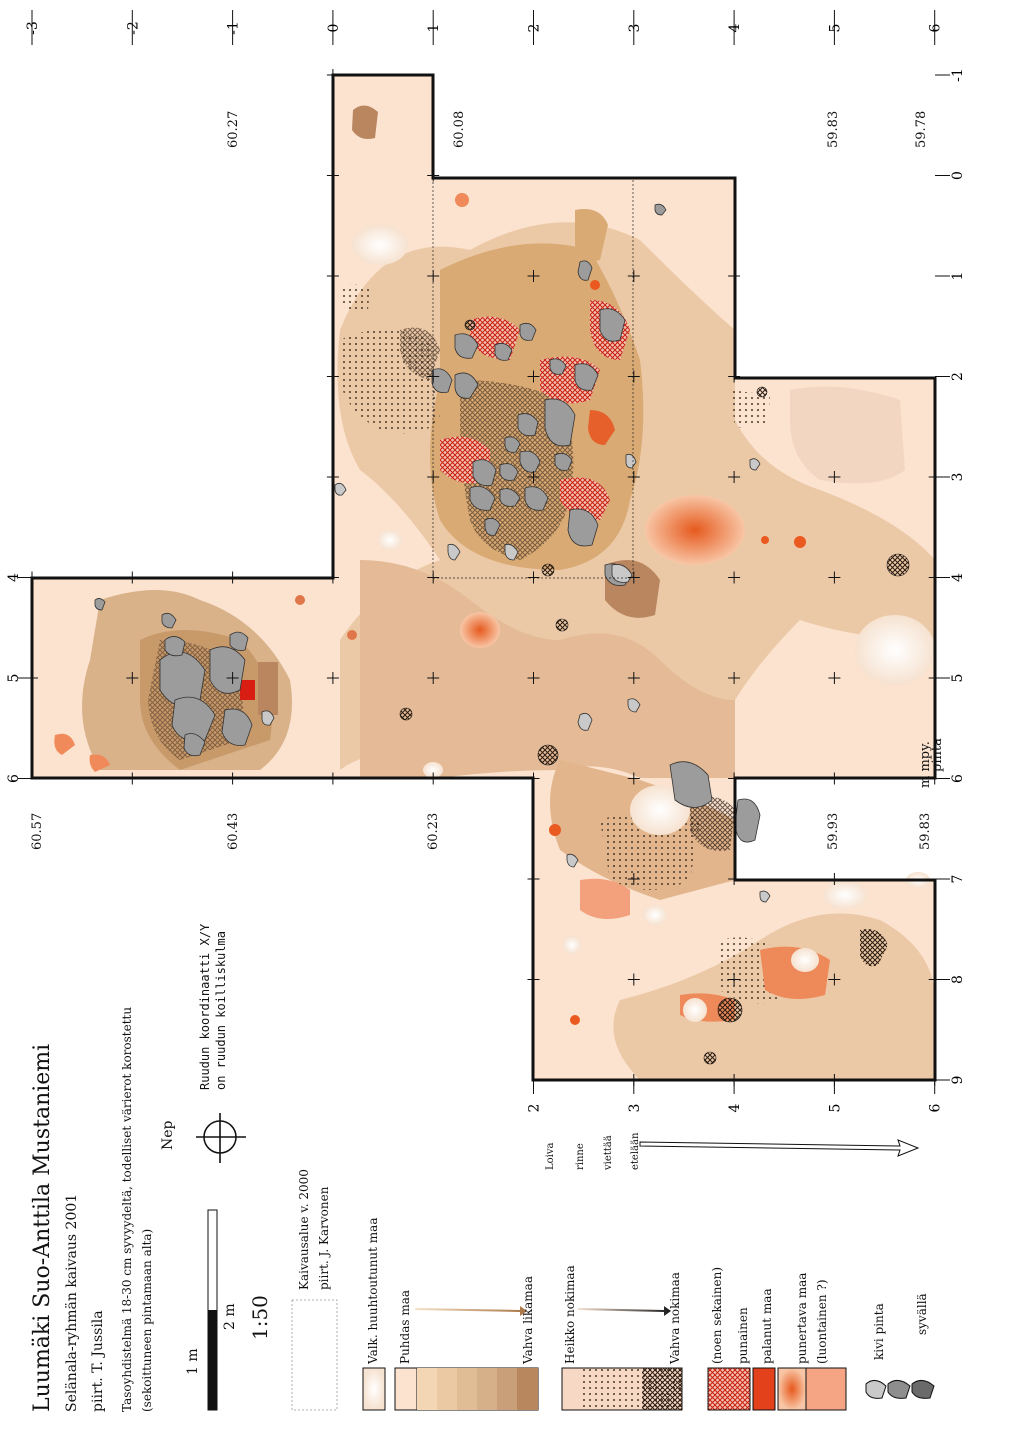 The image size is (1009, 1449). I want to click on scale-label-2m: 2 m, so click(230, 1316).